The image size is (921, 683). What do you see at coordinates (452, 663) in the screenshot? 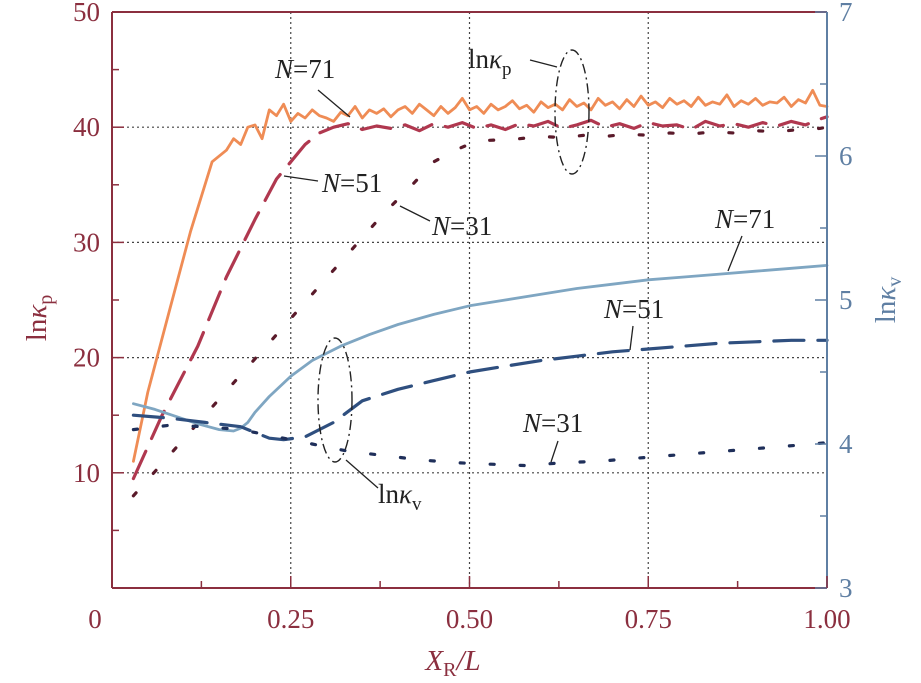
I see `x-title: XR/L` at bounding box center [452, 663].